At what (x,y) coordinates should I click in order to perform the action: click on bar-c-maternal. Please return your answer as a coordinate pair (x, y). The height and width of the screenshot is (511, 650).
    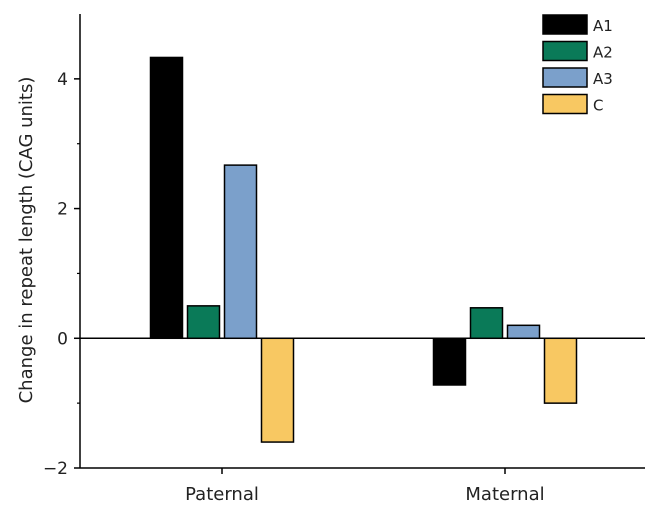
    Looking at the image, I should click on (560, 370).